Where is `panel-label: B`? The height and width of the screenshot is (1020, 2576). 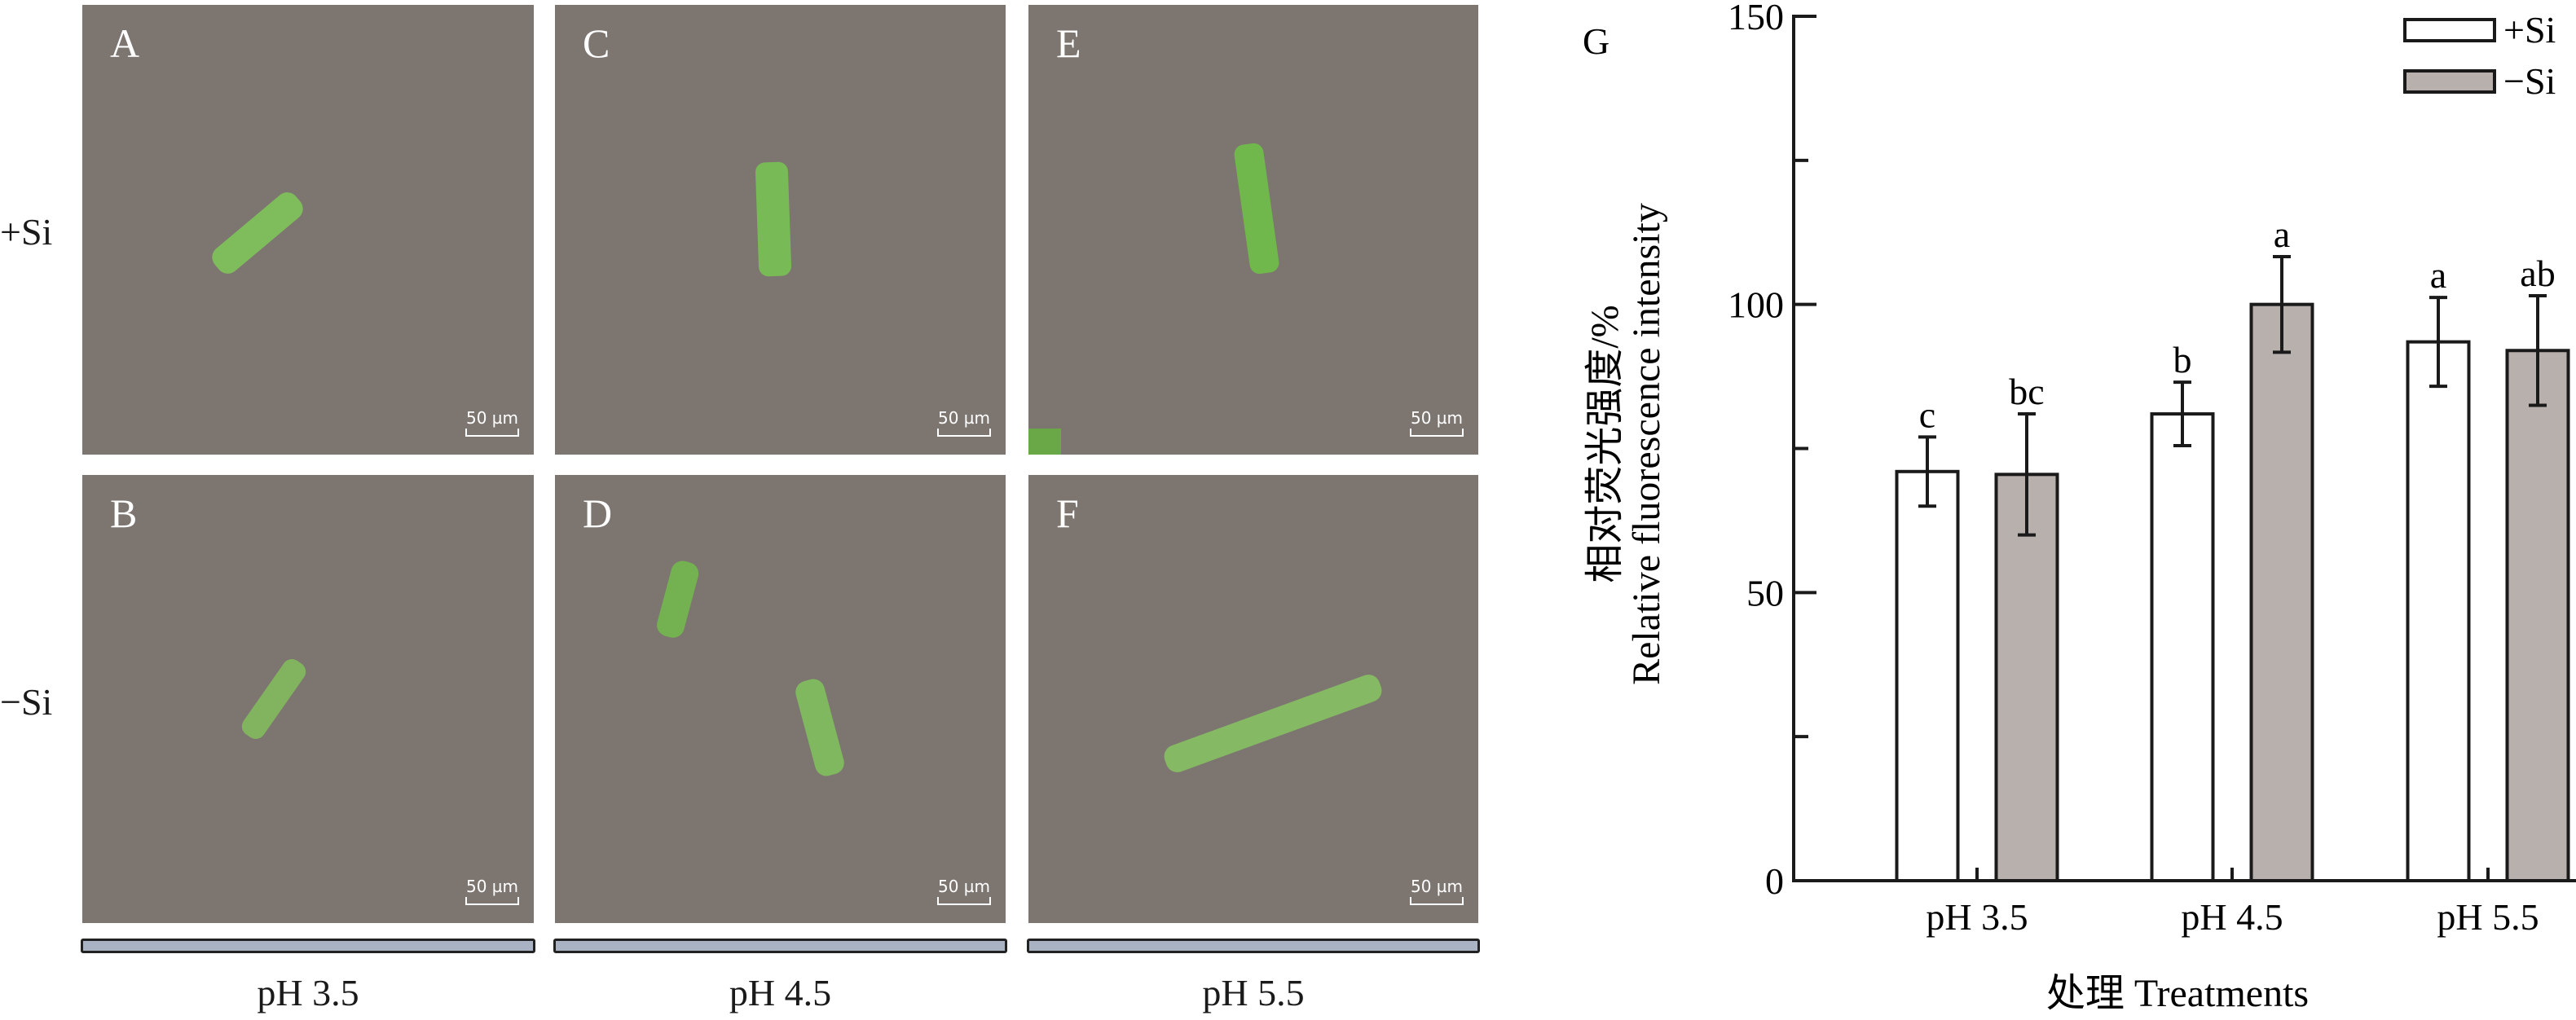 panel-label: B is located at coordinates (124, 513).